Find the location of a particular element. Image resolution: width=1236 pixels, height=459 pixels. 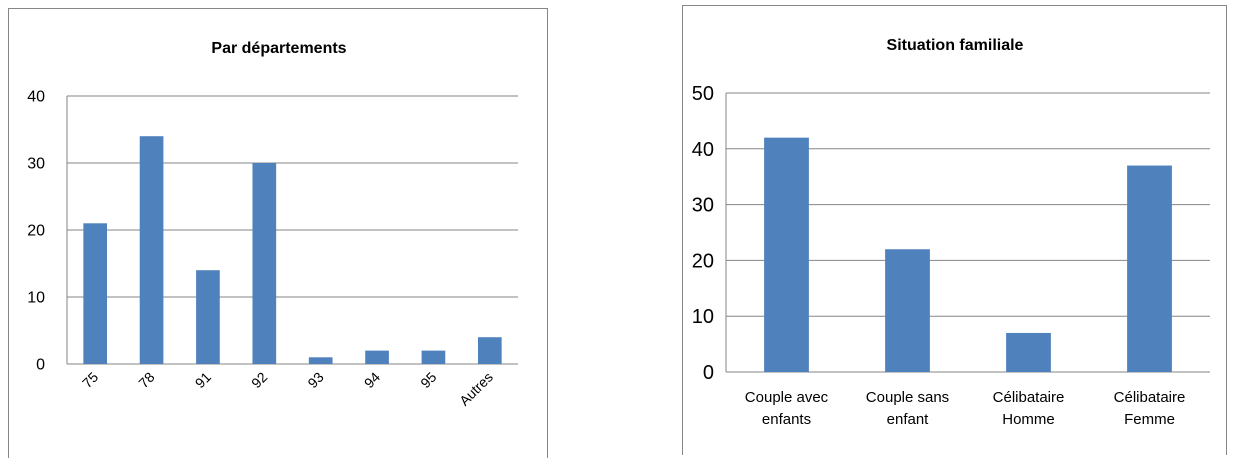

x-tick-label: 95 is located at coordinates (428, 380).